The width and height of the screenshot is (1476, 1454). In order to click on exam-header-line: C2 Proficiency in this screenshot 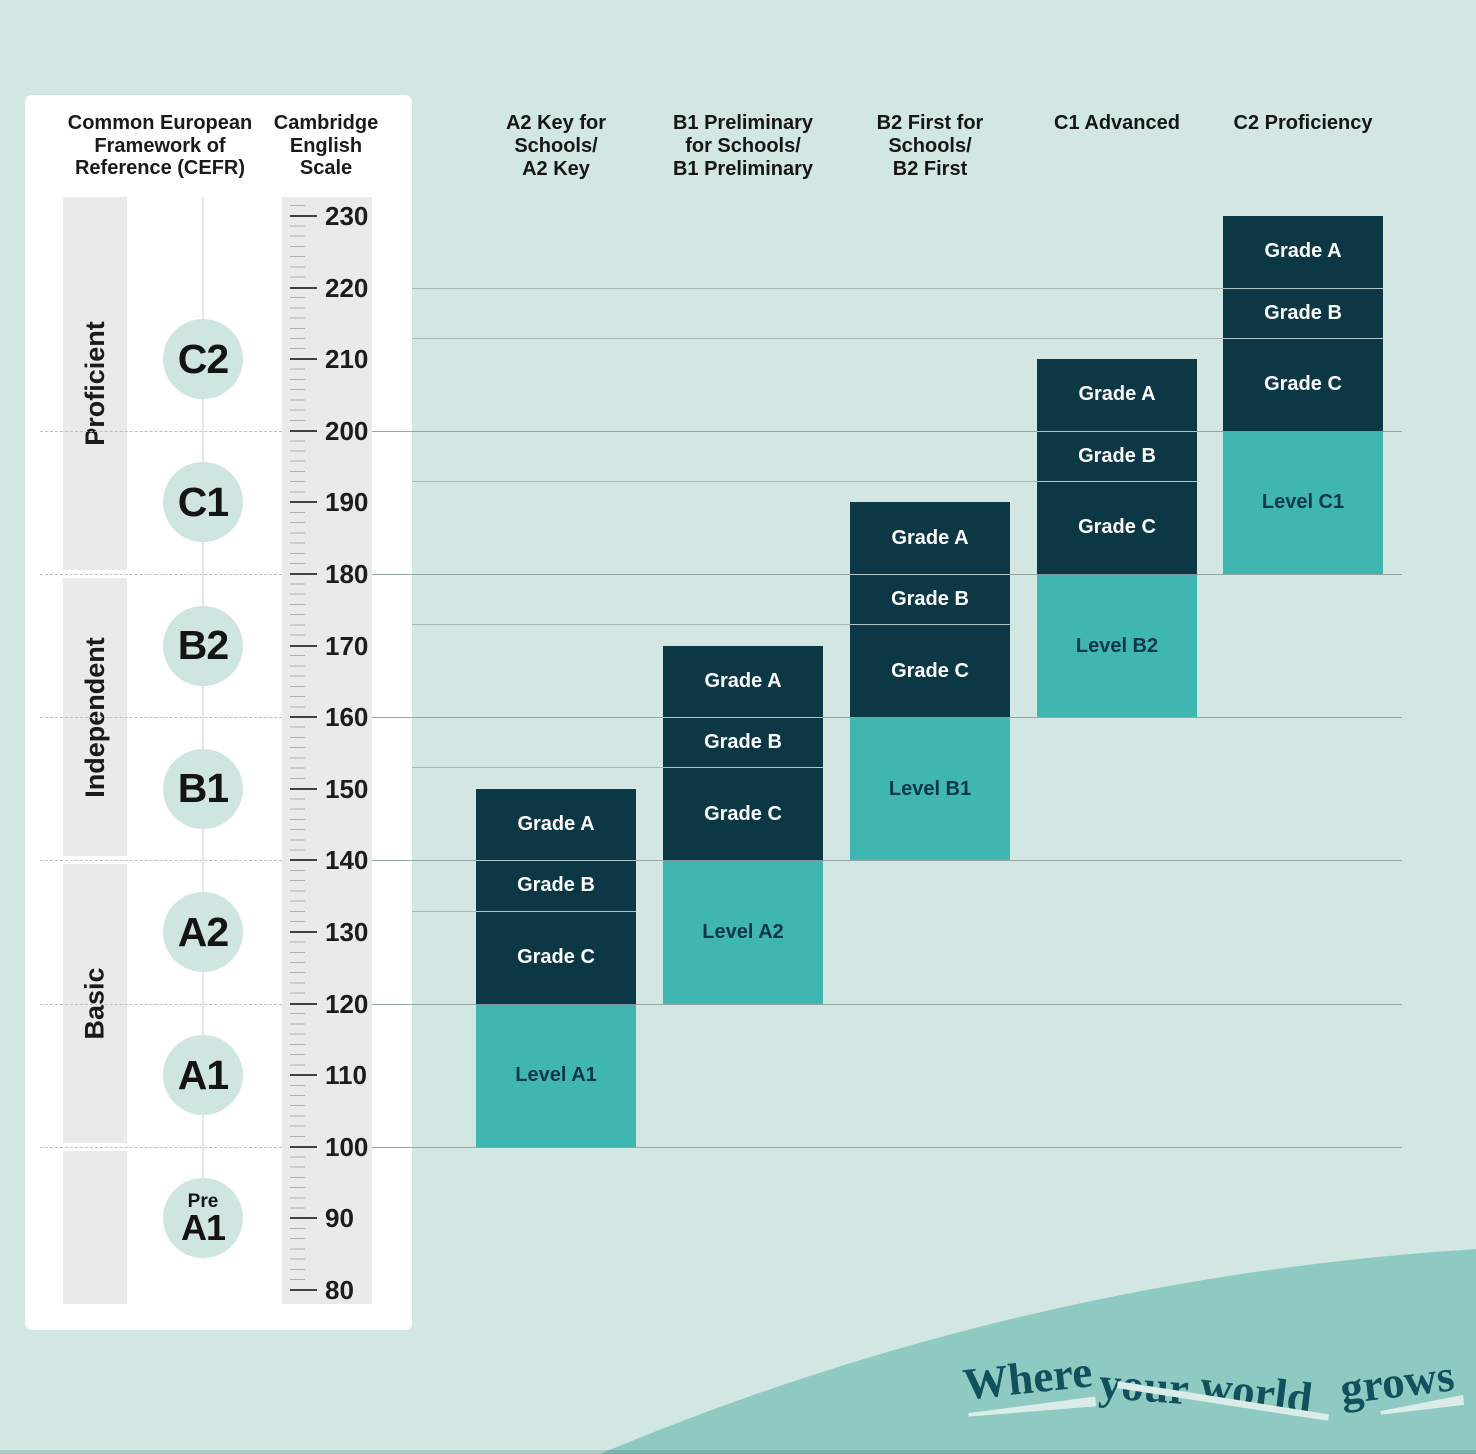, I will do `click(1303, 123)`.